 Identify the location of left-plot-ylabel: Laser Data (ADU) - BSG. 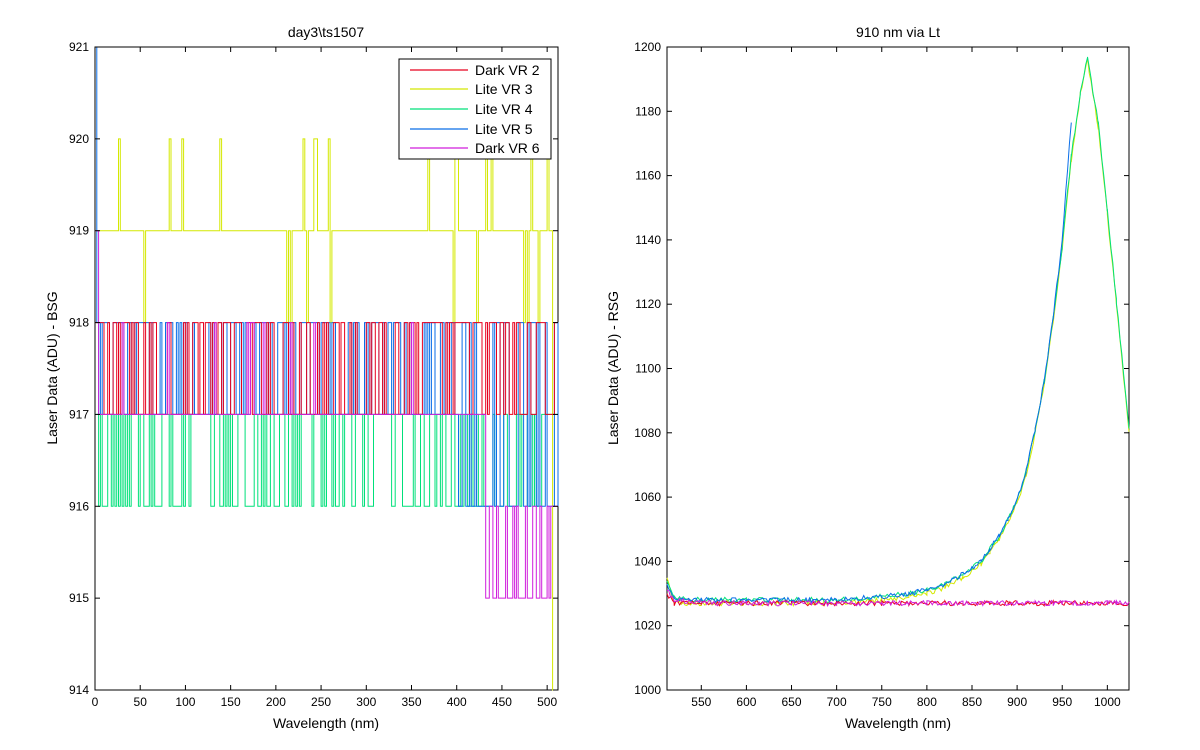
(52, 367).